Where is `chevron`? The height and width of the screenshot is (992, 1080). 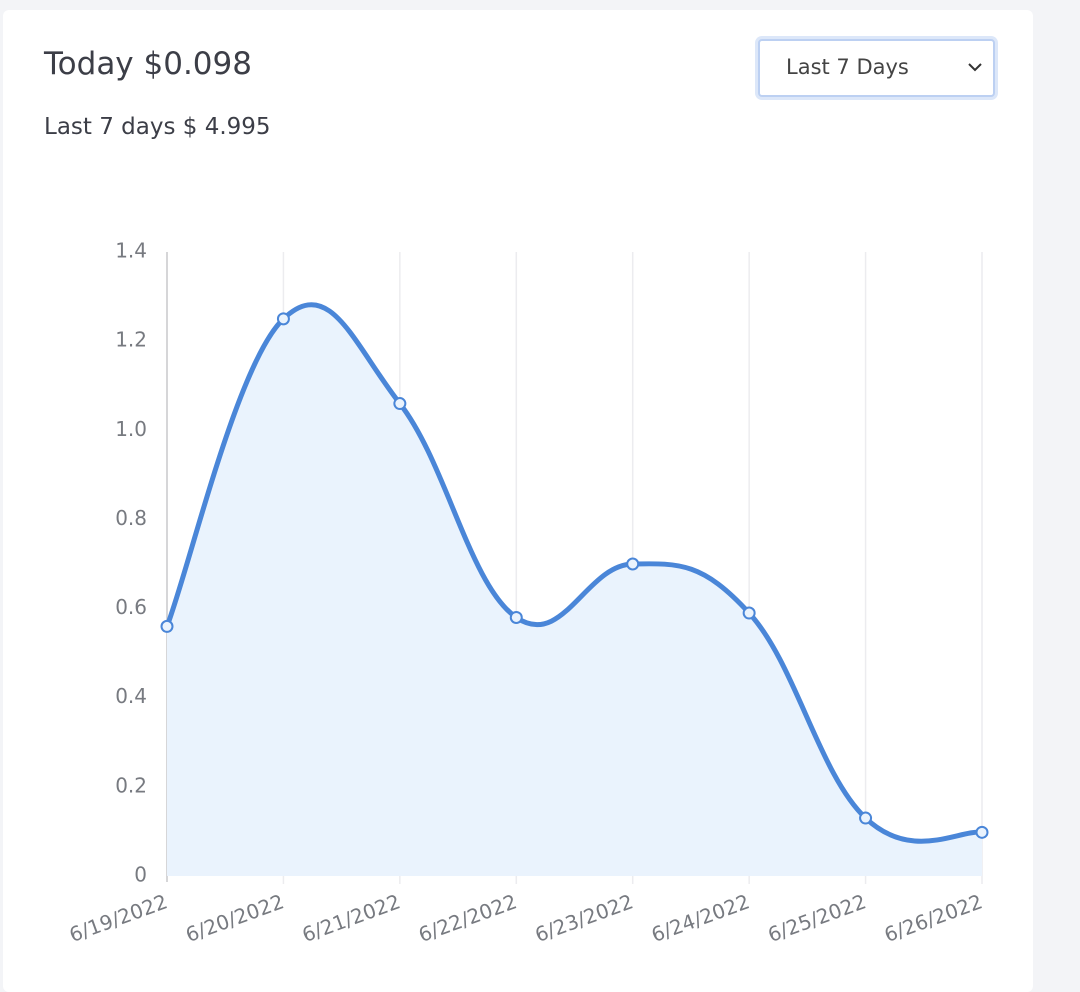 chevron is located at coordinates (975, 67).